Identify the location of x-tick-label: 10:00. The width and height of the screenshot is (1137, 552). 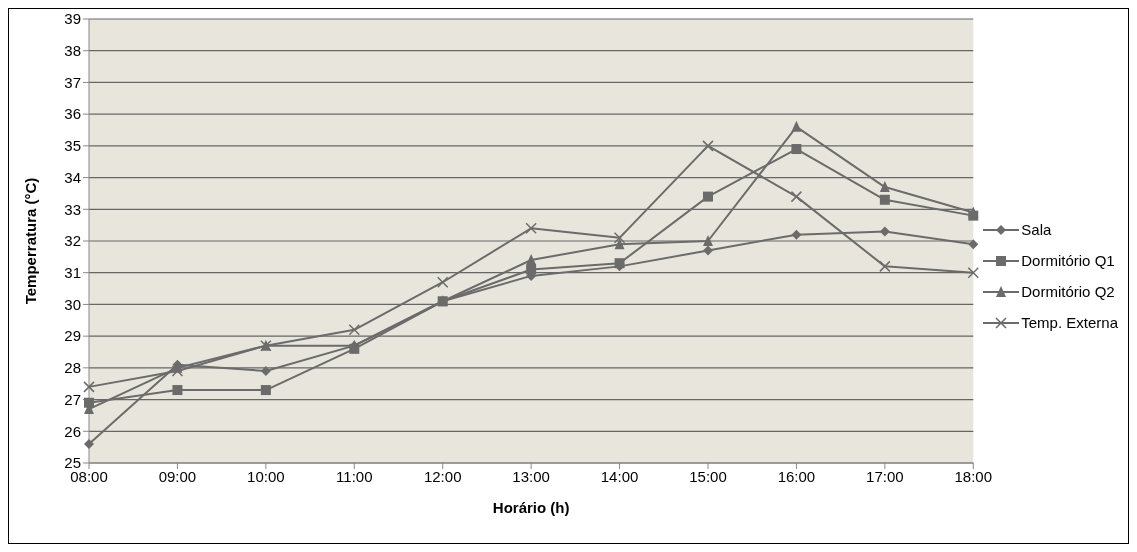
(266, 476).